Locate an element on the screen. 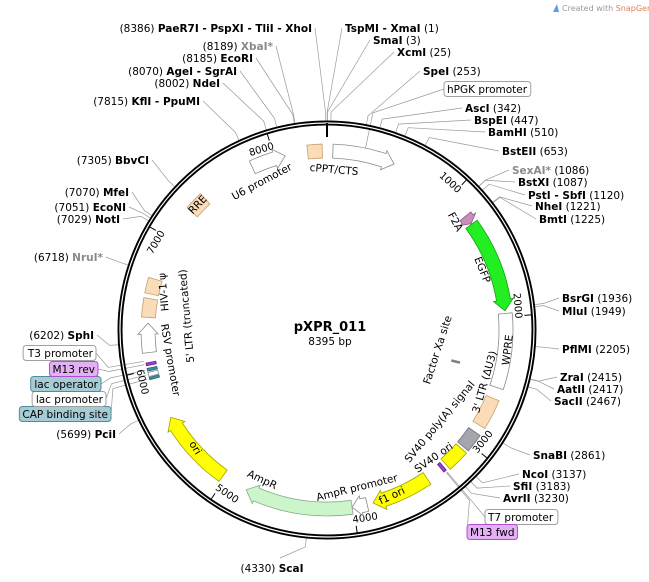  site-econi: (7051) EcoNI is located at coordinates (90, 208).